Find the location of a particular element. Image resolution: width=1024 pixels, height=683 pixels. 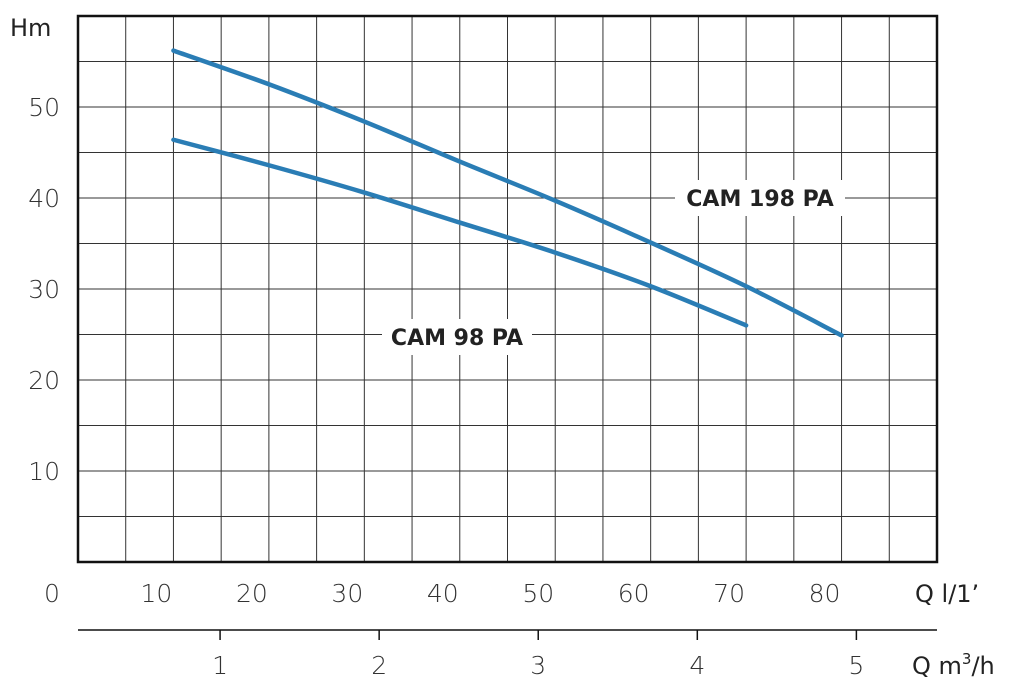

series-label: CAM 98 PA is located at coordinates (457, 338).